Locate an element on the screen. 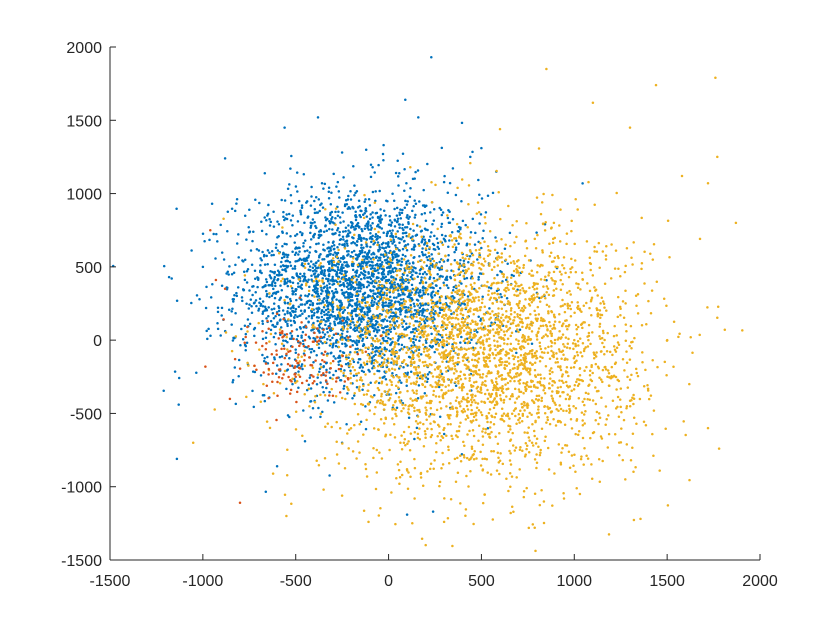 This screenshot has height=630, width=840. scatter-point-series-0-2029 is located at coordinates (510, 233).